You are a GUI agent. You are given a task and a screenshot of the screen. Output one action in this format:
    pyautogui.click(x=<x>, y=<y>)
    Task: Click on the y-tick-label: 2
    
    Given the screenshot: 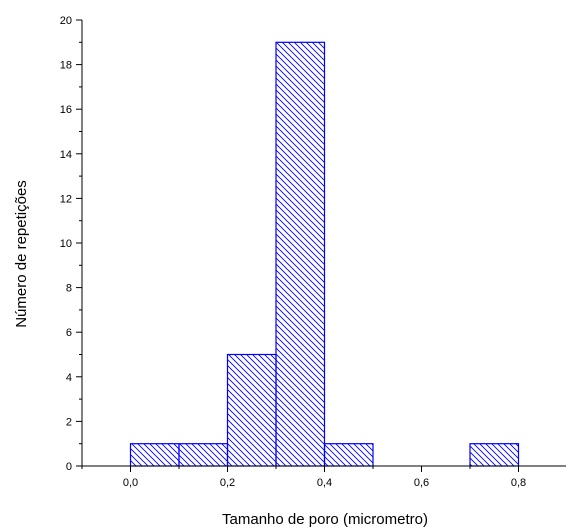 What is the action you would take?
    pyautogui.click(x=69, y=422)
    